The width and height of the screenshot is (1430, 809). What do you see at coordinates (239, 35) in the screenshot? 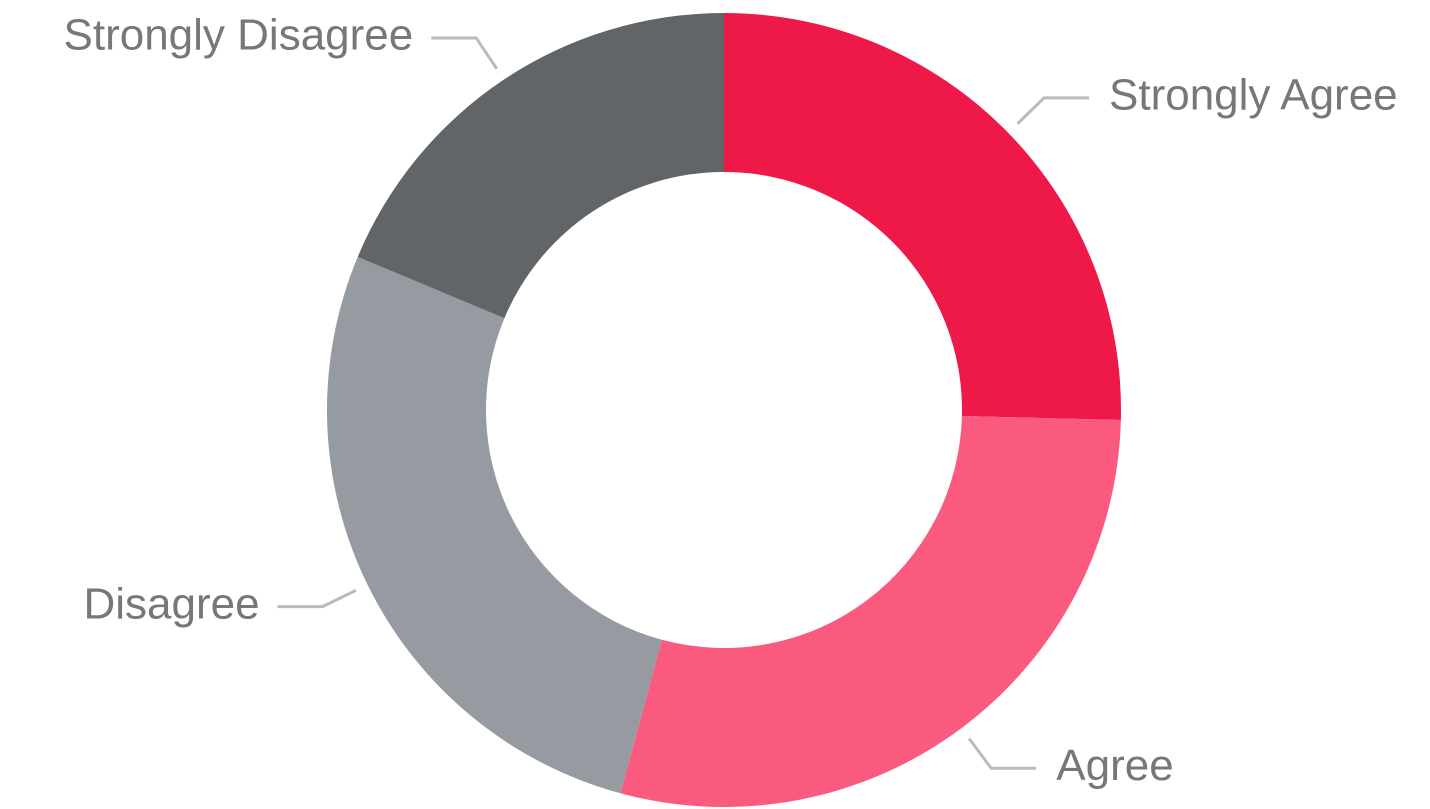
I see `slice-label: Strongly Disagree` at bounding box center [239, 35].